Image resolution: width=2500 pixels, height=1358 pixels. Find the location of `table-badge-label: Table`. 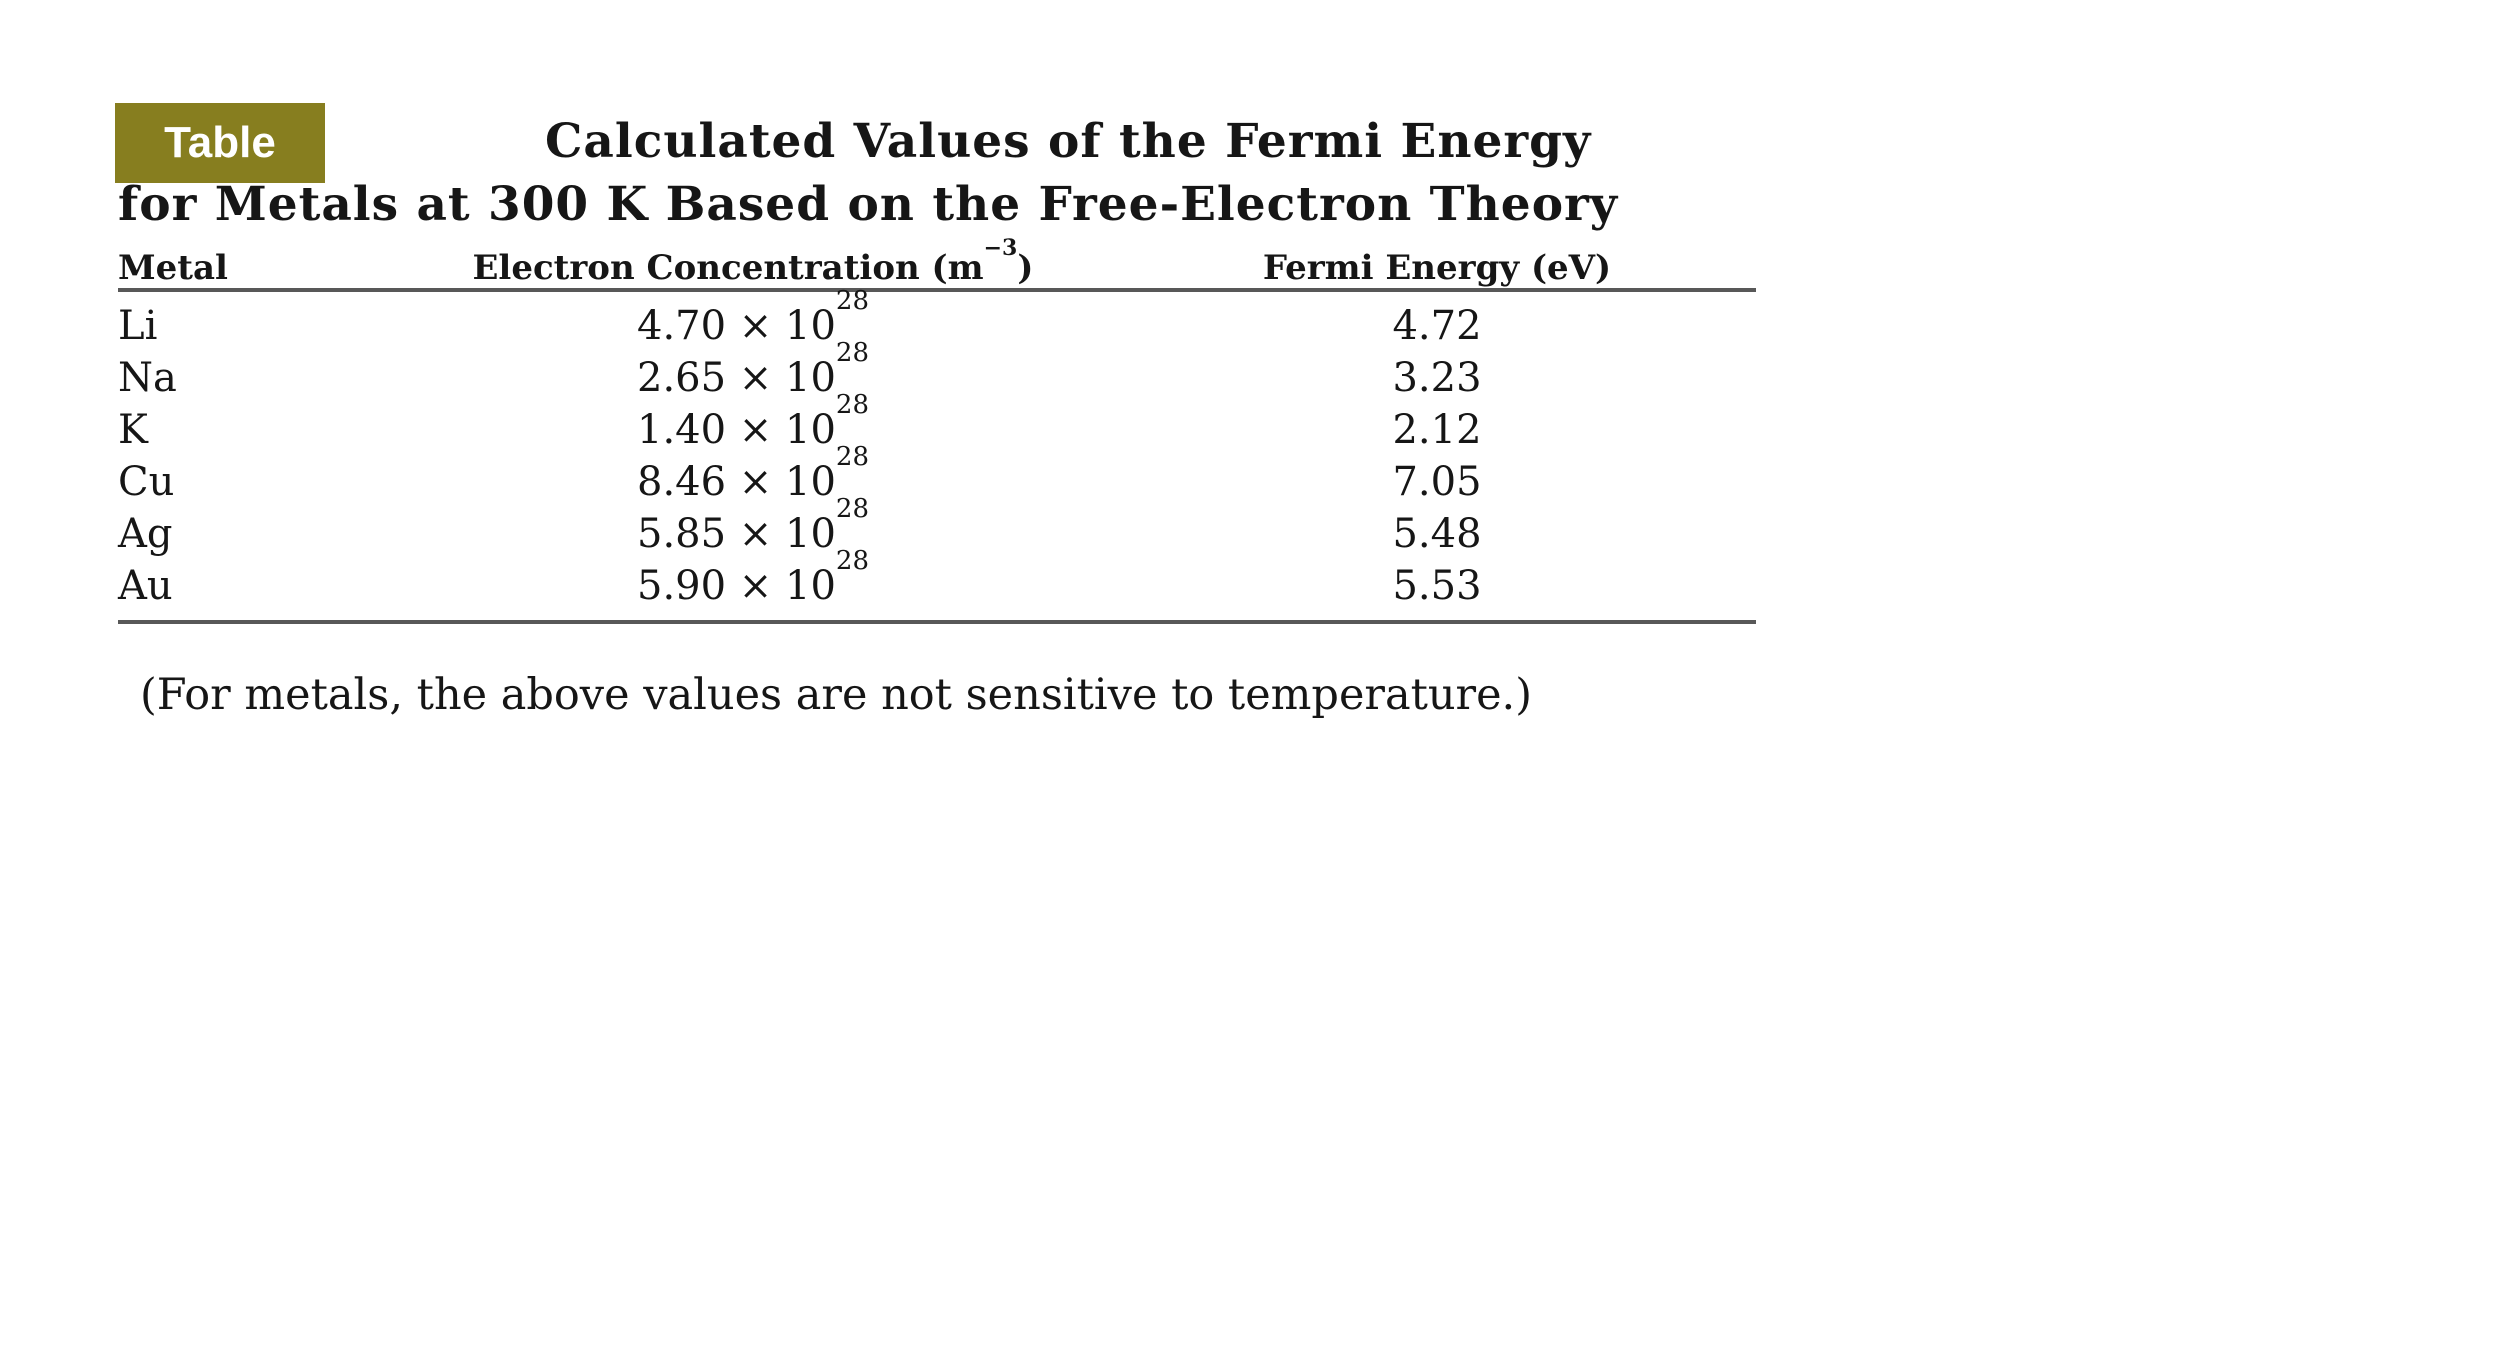

table-badge-label: Table is located at coordinates (220, 142).